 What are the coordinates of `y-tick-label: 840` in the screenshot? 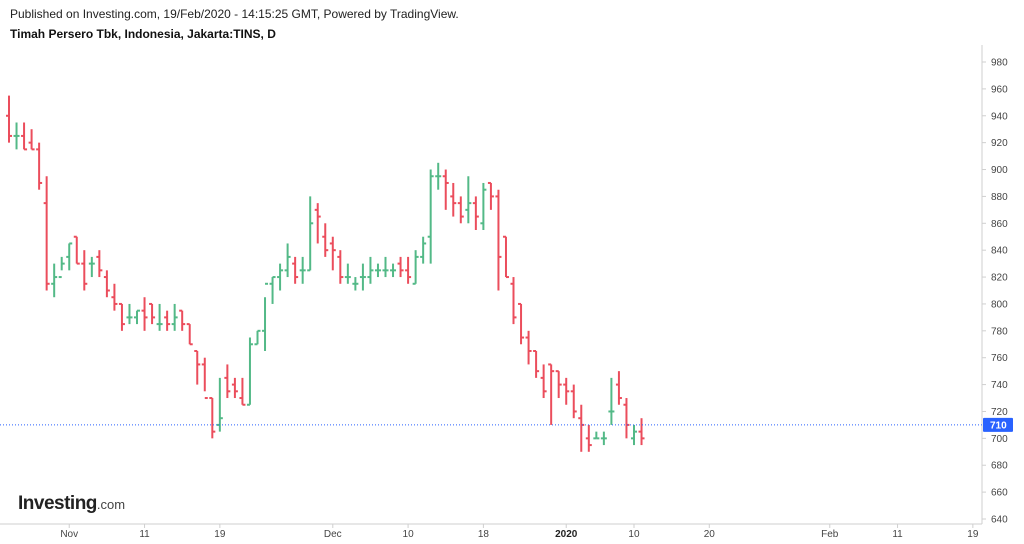 It's located at (999, 251).